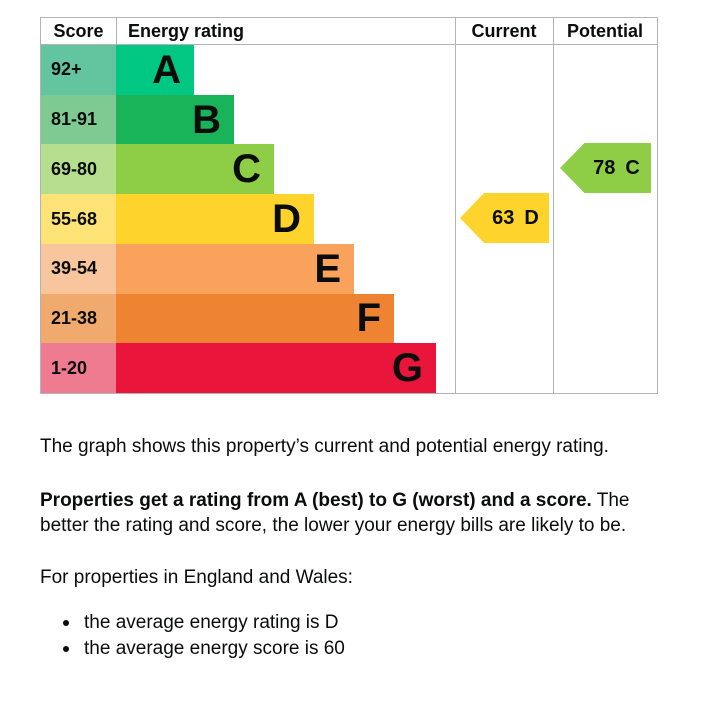  What do you see at coordinates (116, 31) in the screenshot?
I see `score-column-divider` at bounding box center [116, 31].